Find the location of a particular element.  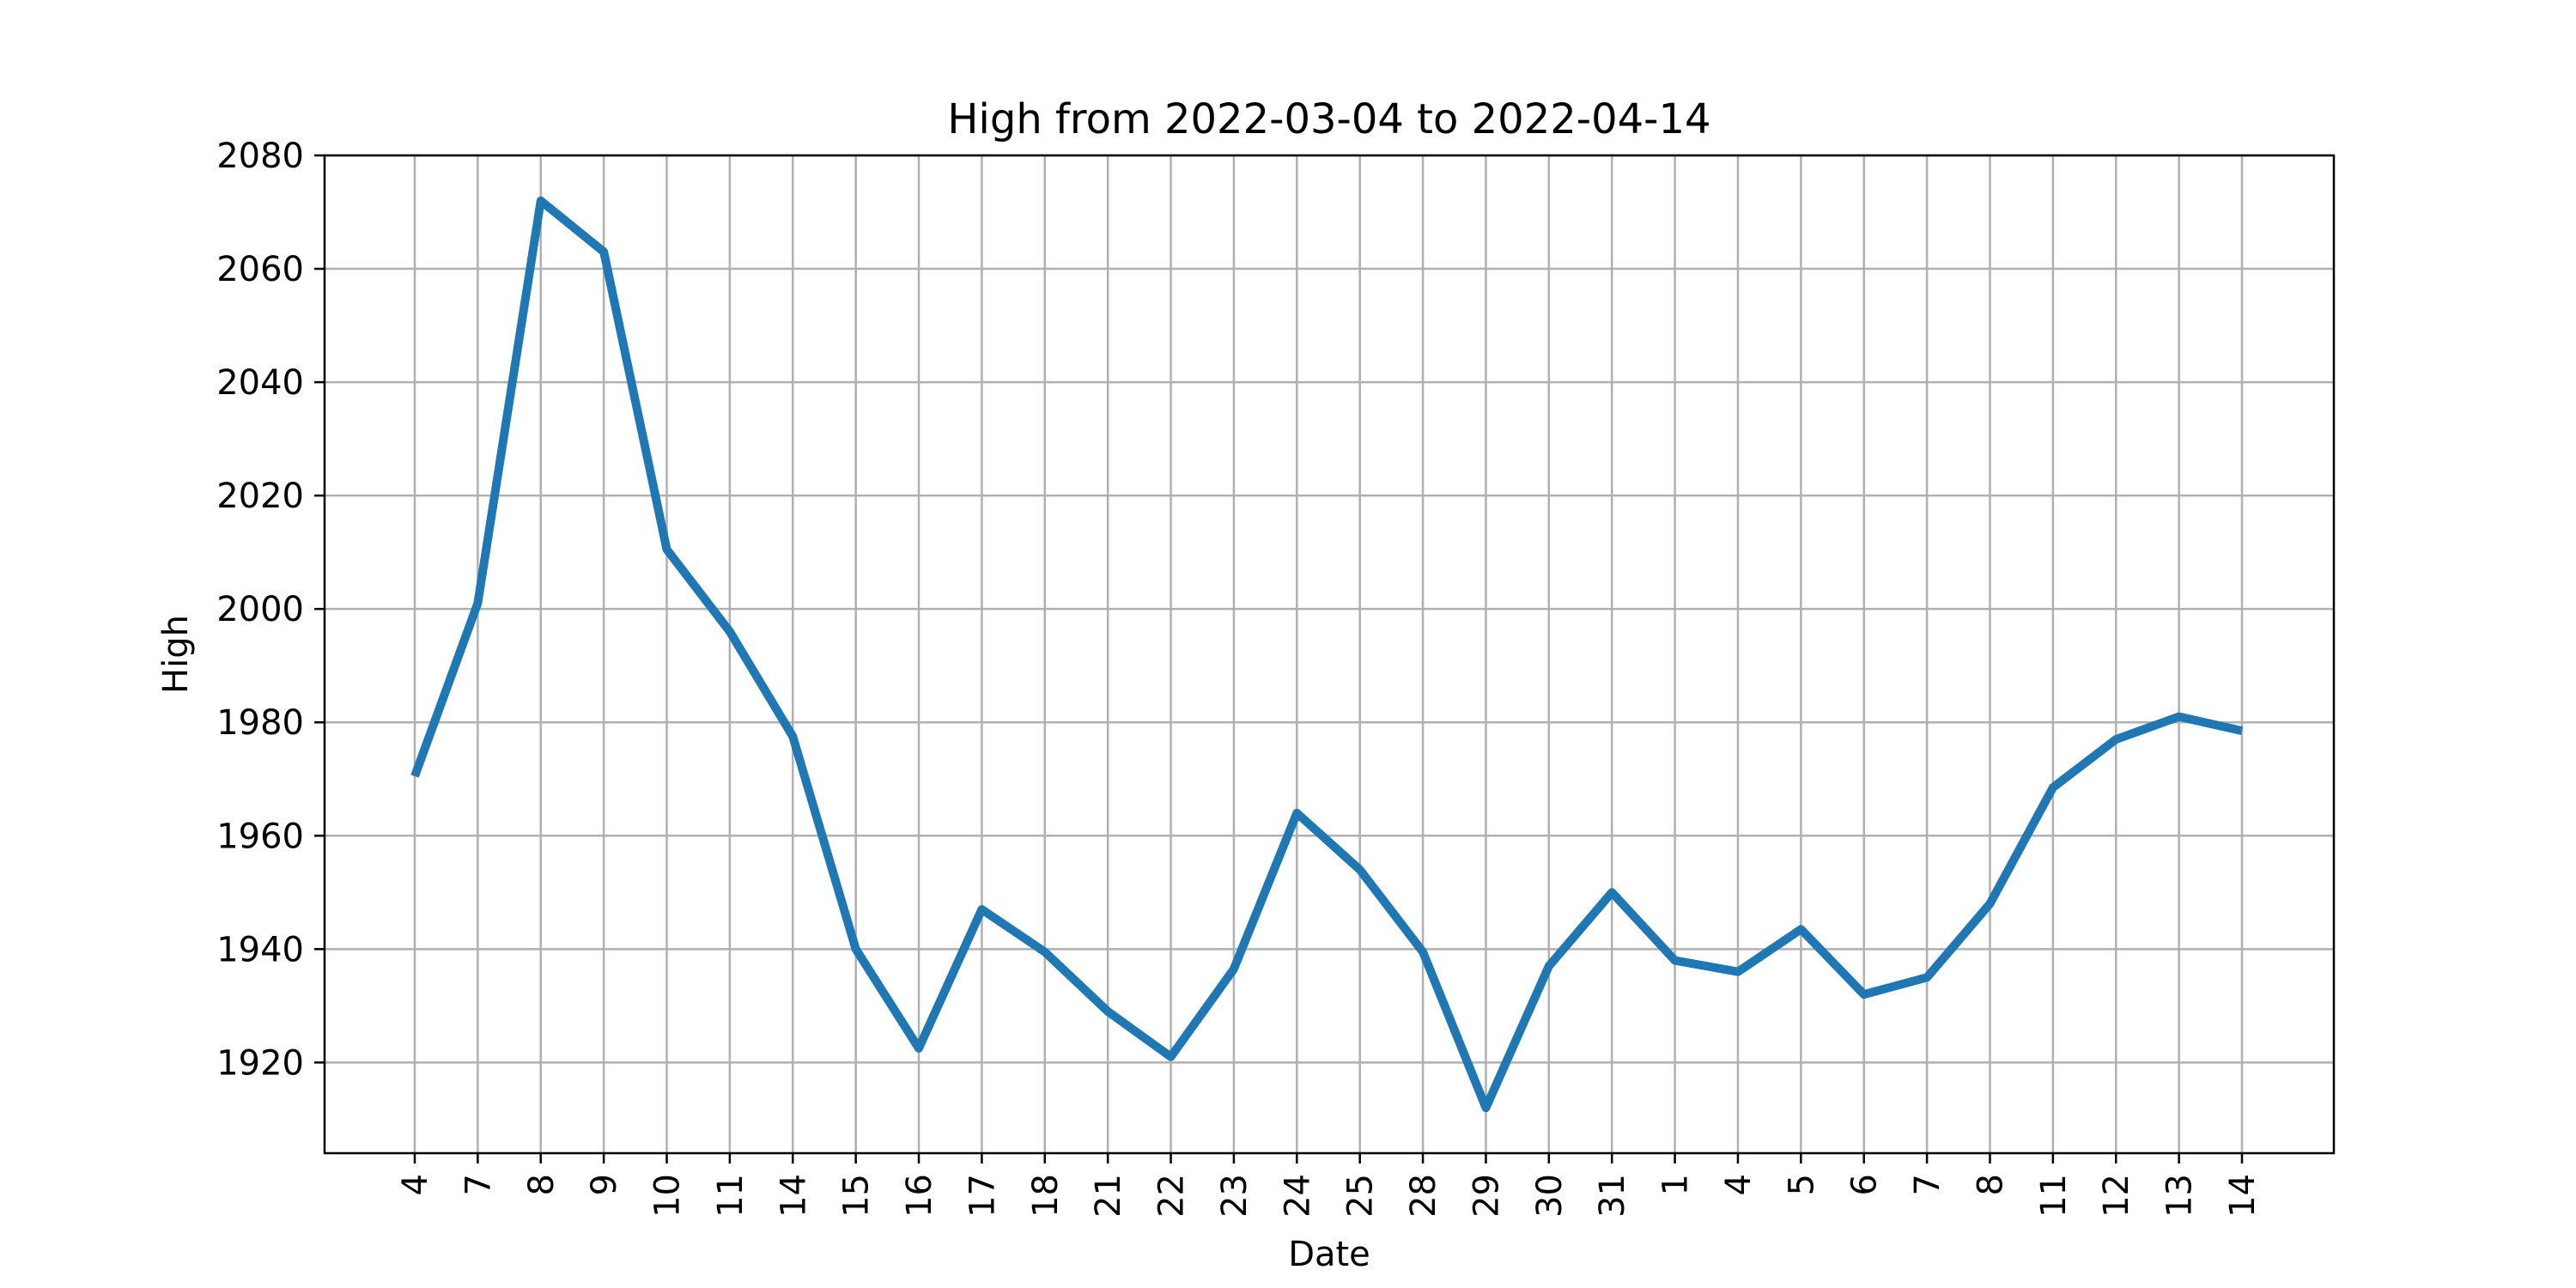

x-tick-label: 17 is located at coordinates (983, 1196).